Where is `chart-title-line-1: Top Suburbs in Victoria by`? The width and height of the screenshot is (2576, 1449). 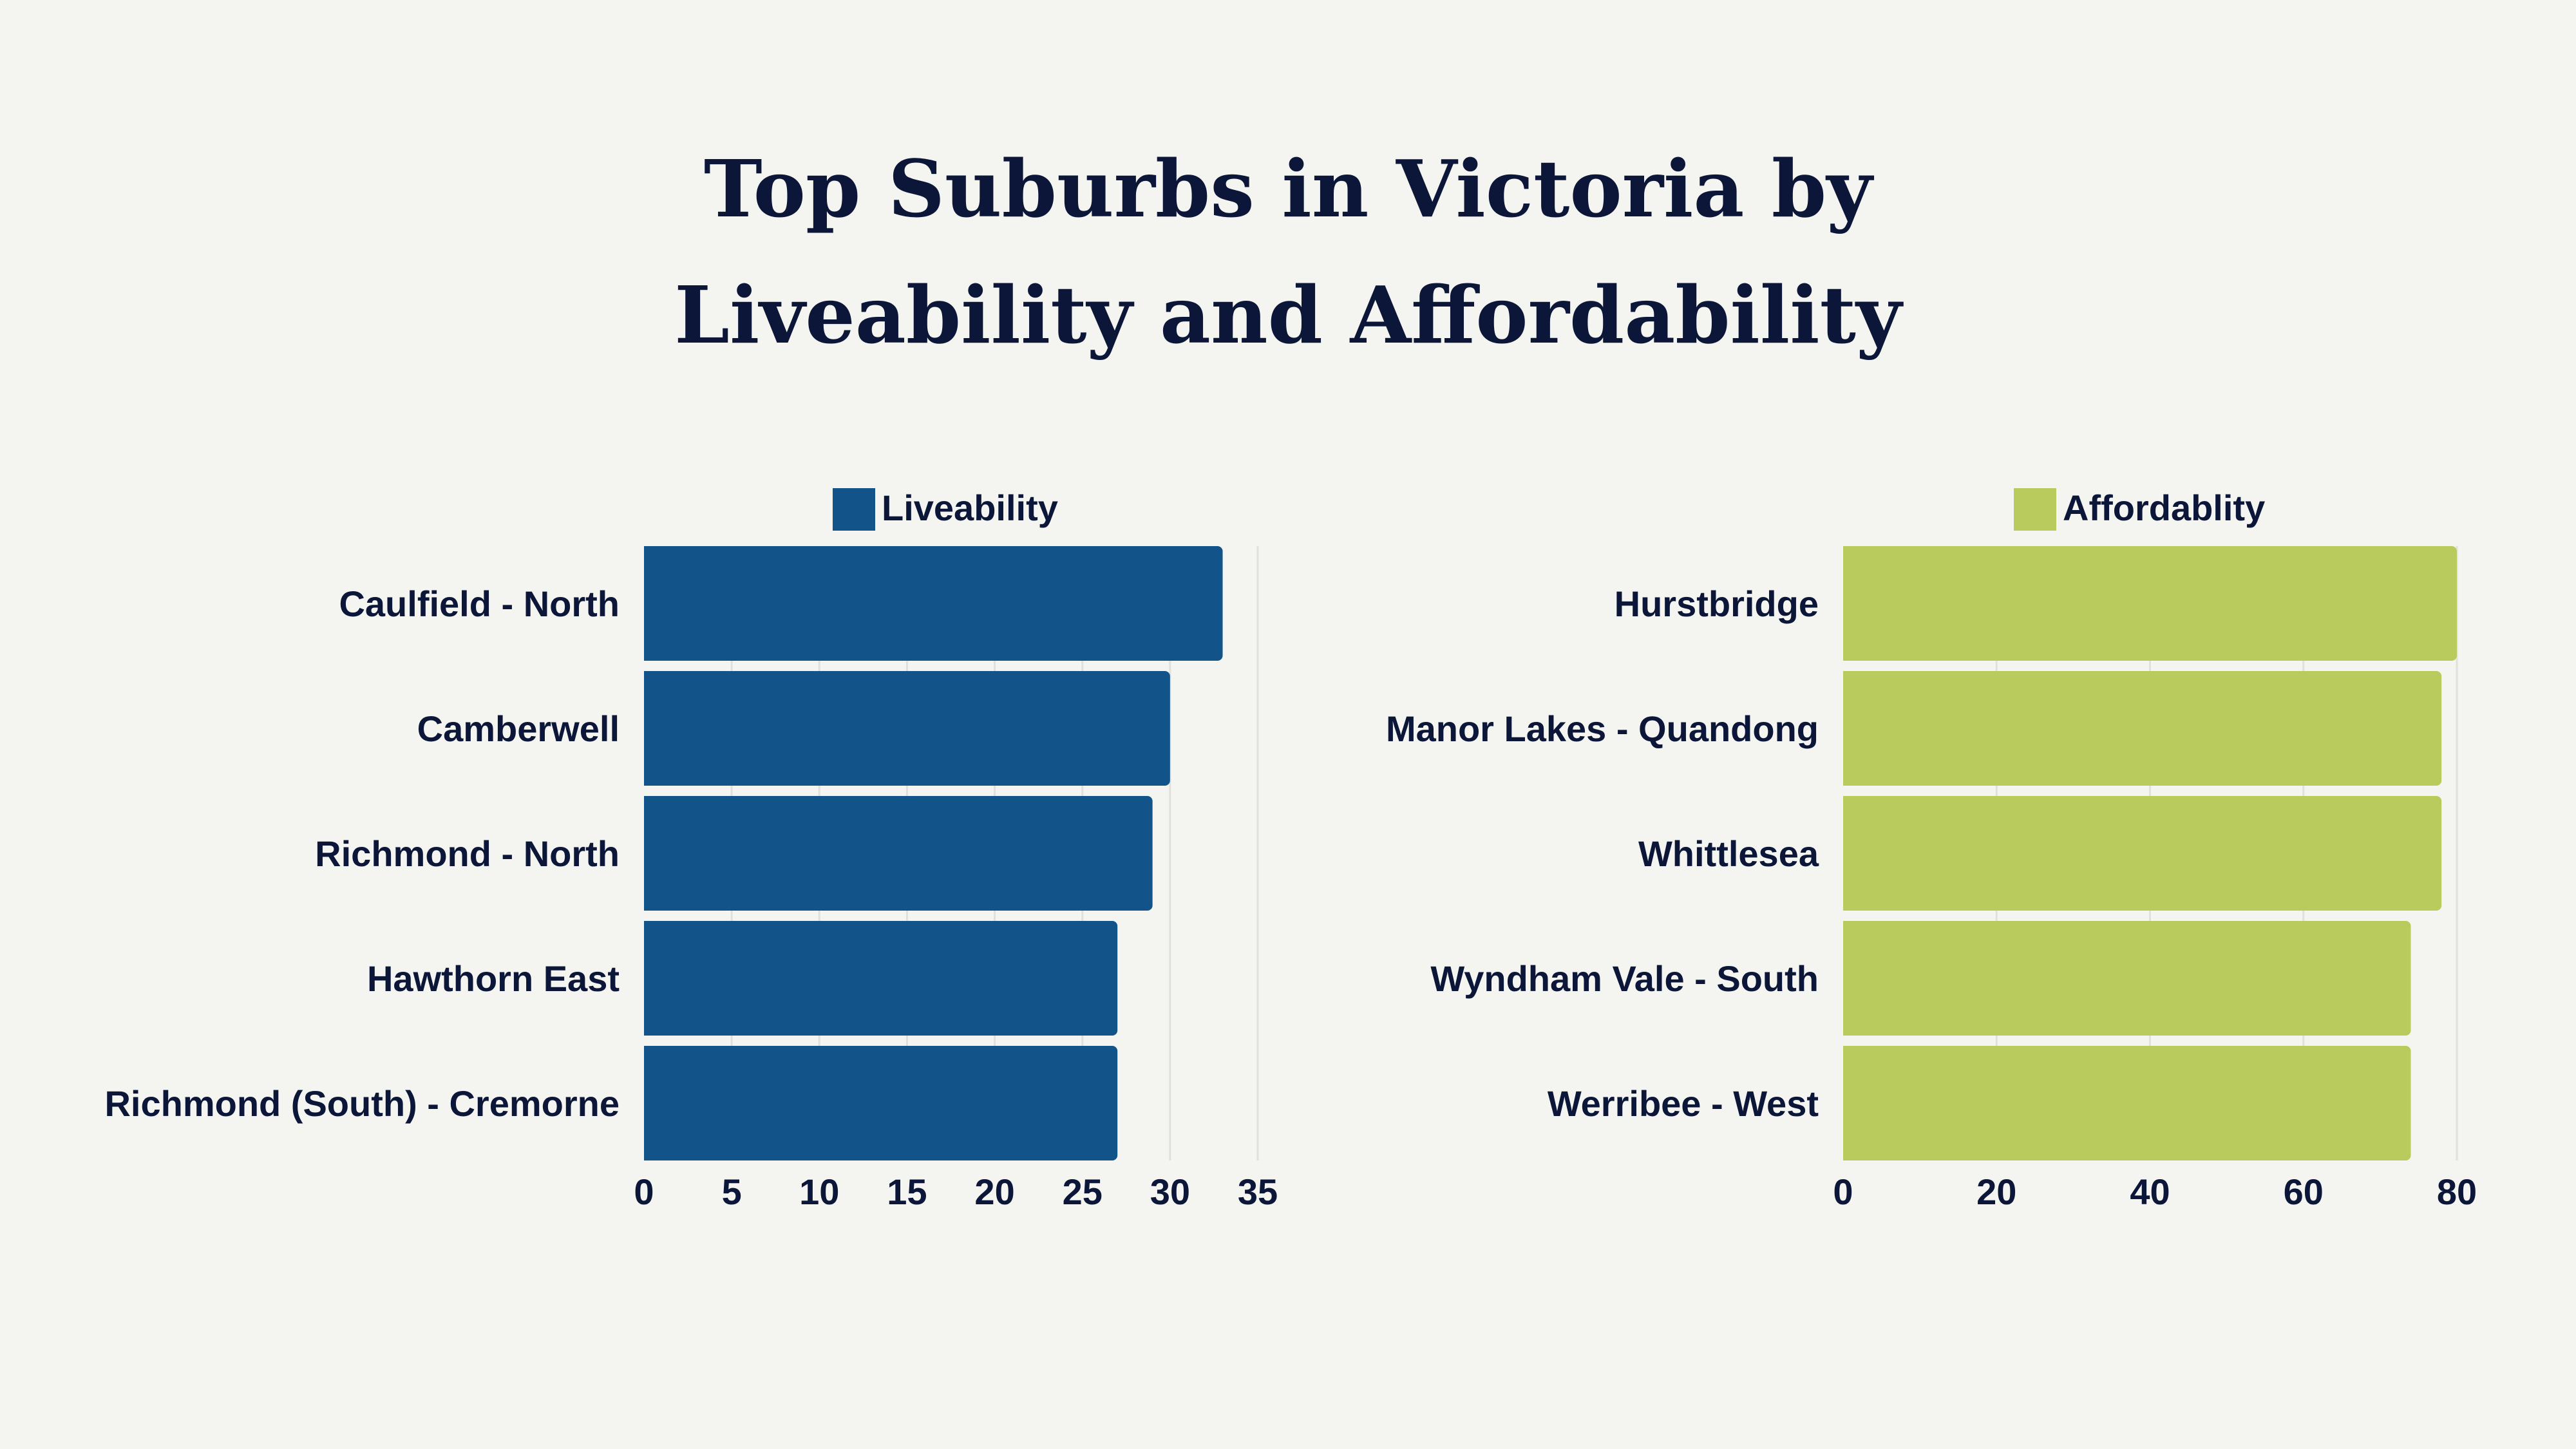
chart-title-line-1: Top Suburbs in Victoria by is located at coordinates (1288, 189).